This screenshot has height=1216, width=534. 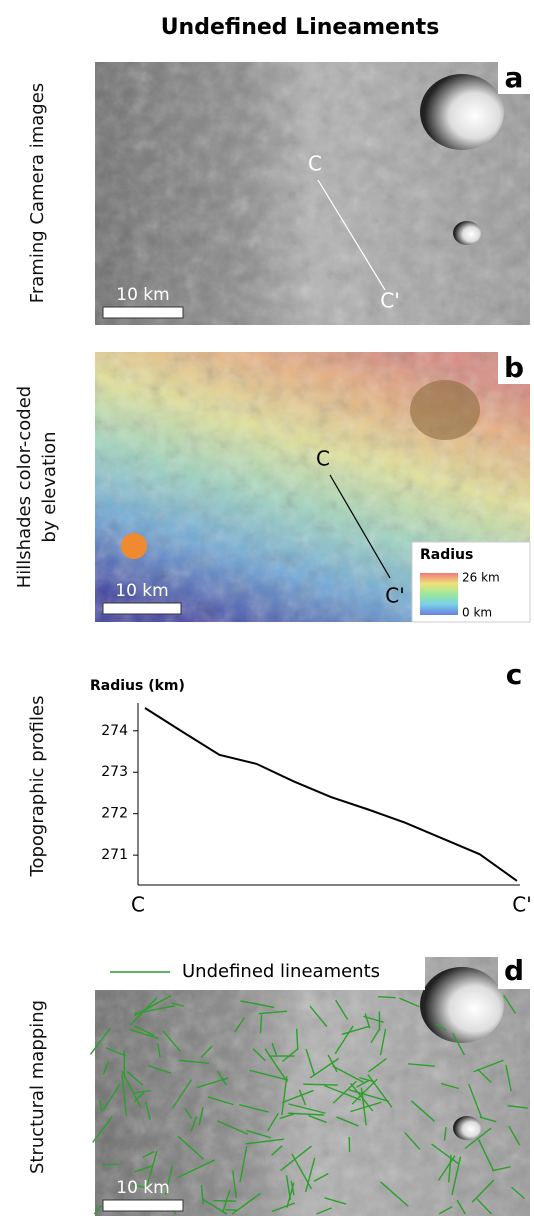 What do you see at coordinates (141, 591) in the screenshot?
I see `scale-label: 10 km` at bounding box center [141, 591].